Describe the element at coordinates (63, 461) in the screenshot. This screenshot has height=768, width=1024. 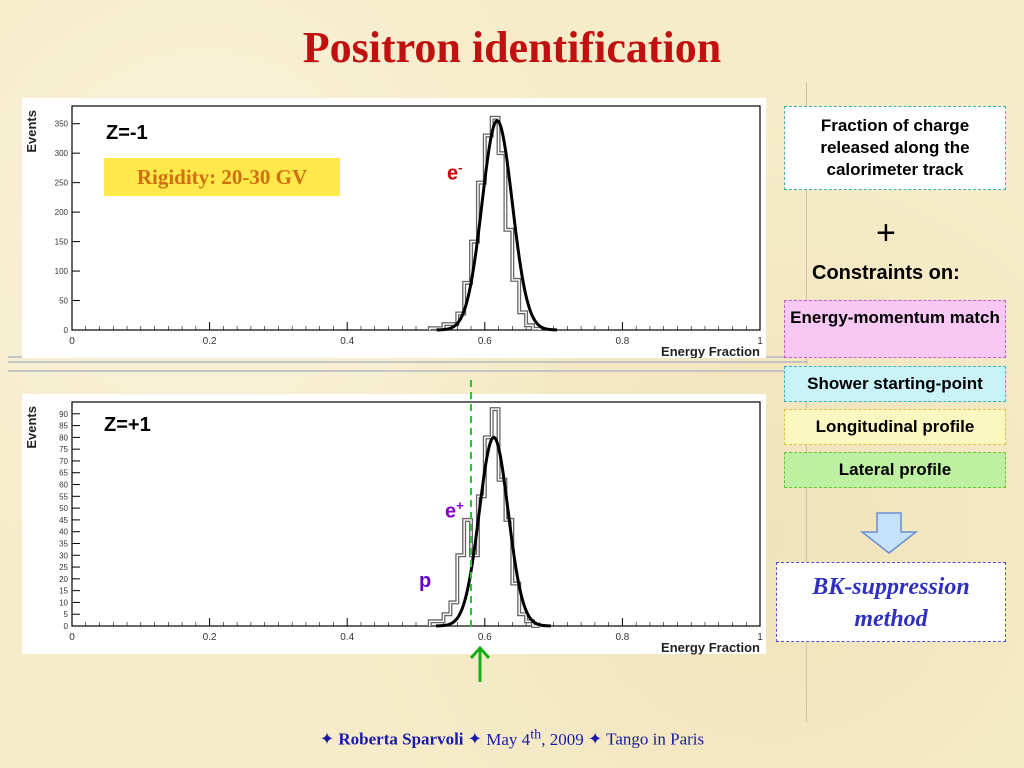
I see `y-tick-label: 70` at that location.